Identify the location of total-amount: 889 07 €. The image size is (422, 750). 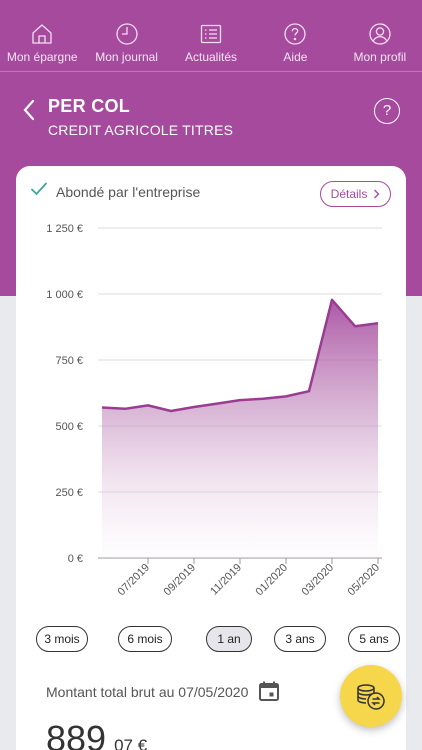
(96, 734).